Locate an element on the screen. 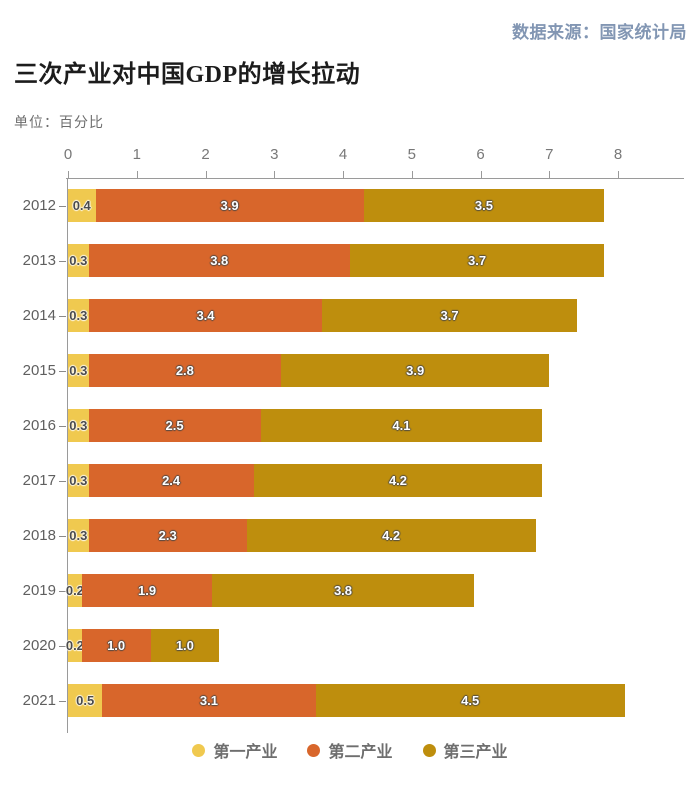  bar-segment: 2.8 is located at coordinates (185, 370).